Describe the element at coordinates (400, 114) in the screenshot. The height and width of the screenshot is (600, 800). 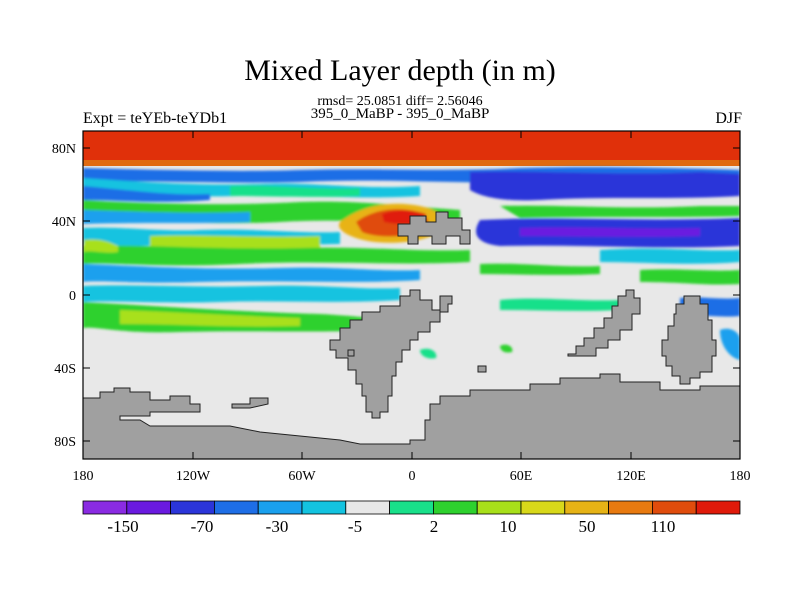
I see `runs-subtitle: 395_0_MaBP - 395_0_MaBP` at that location.